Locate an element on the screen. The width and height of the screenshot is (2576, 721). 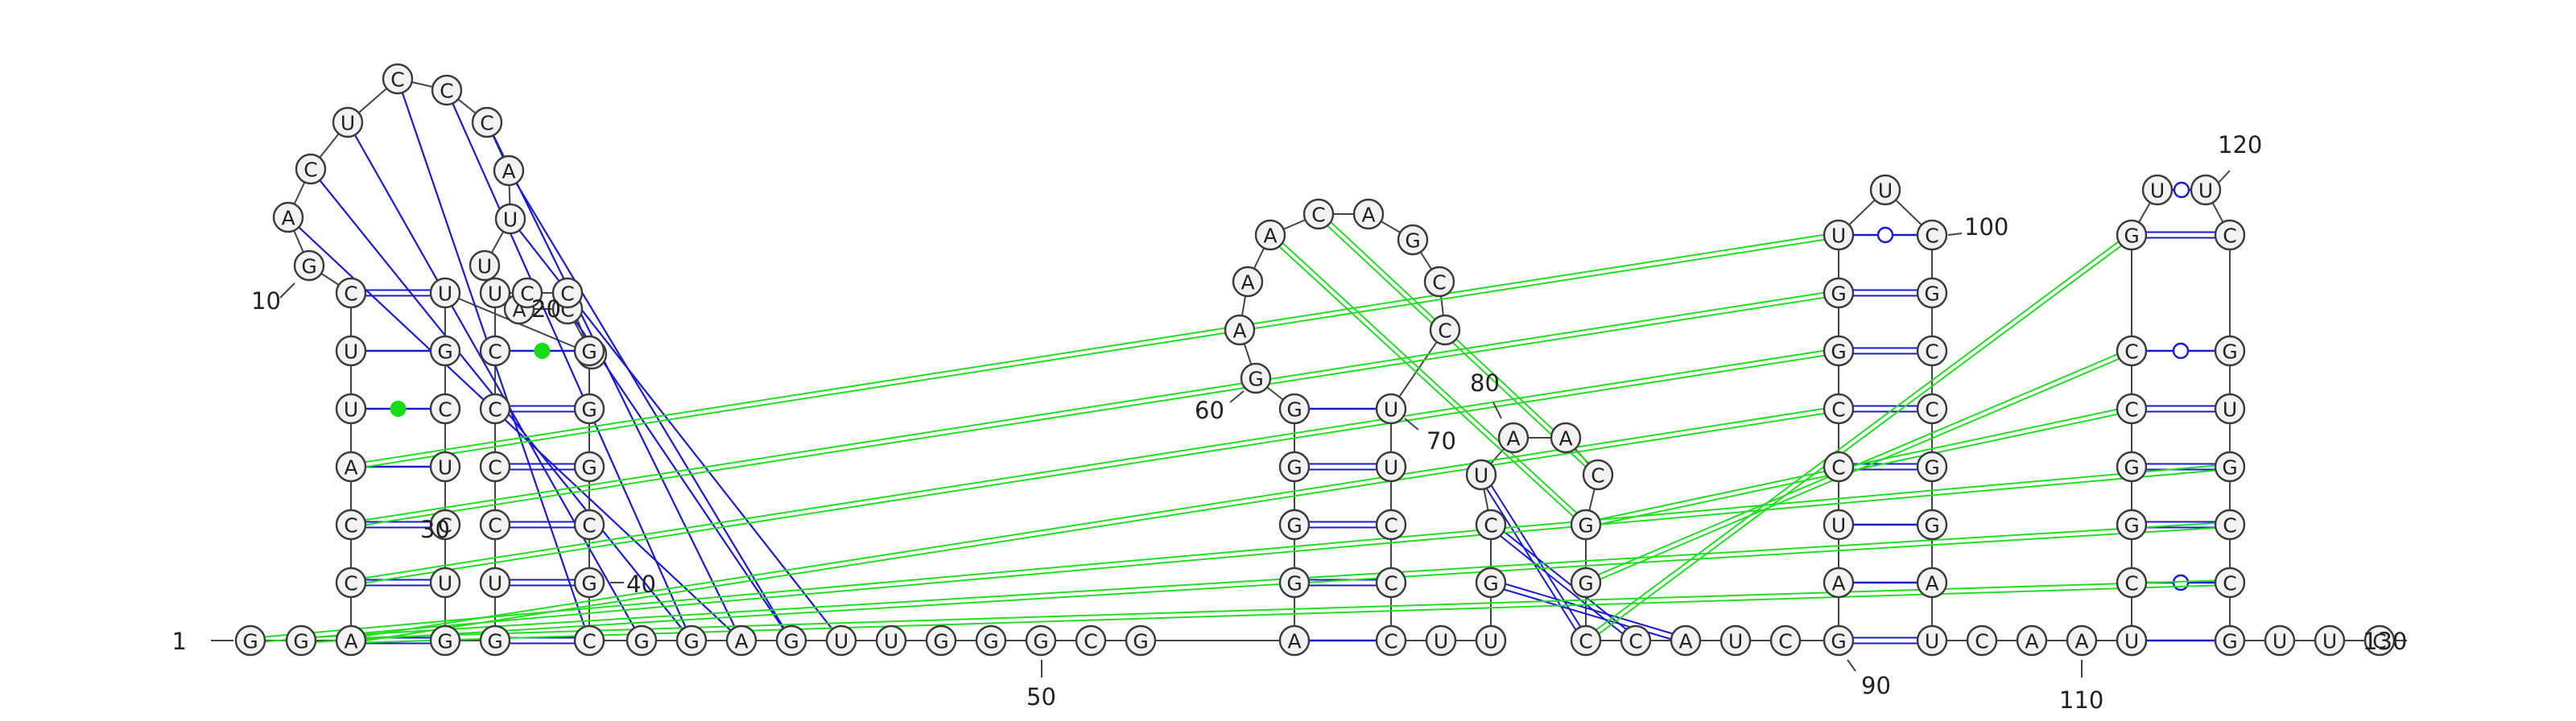
position-number: 40 is located at coordinates (641, 584).